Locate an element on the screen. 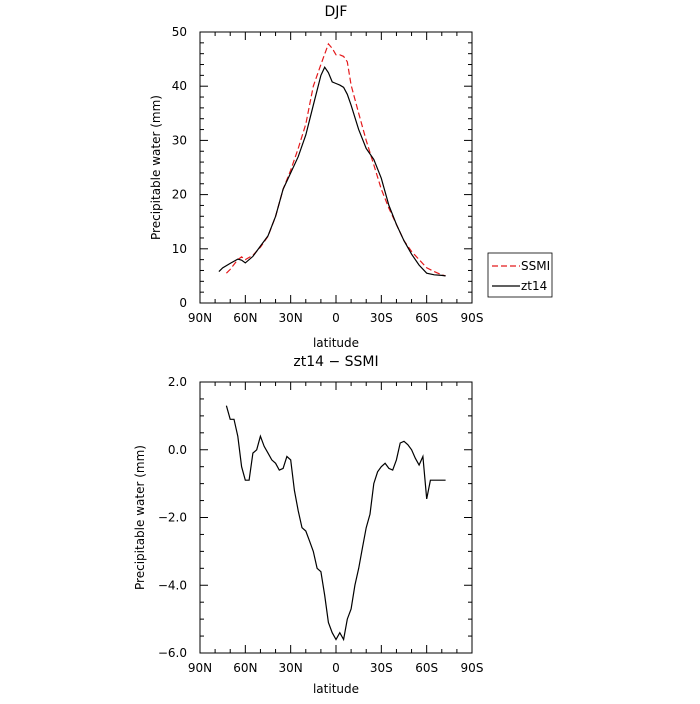 This screenshot has height=704, width=700. y-tick-label: 30 is located at coordinates (179, 140).